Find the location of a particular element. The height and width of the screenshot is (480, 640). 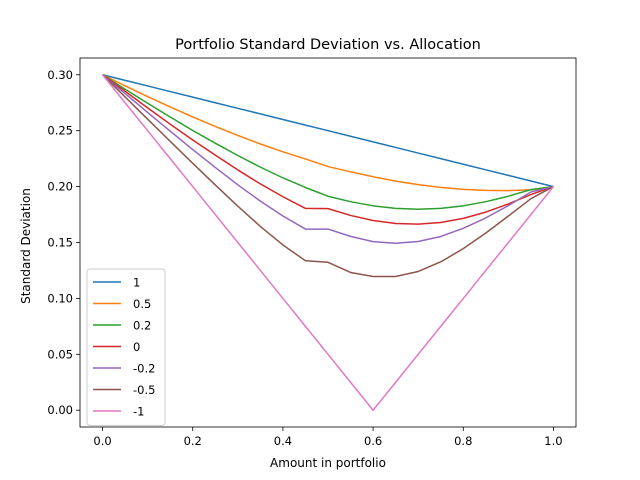

x-tick-label: 1.0 is located at coordinates (553, 441).